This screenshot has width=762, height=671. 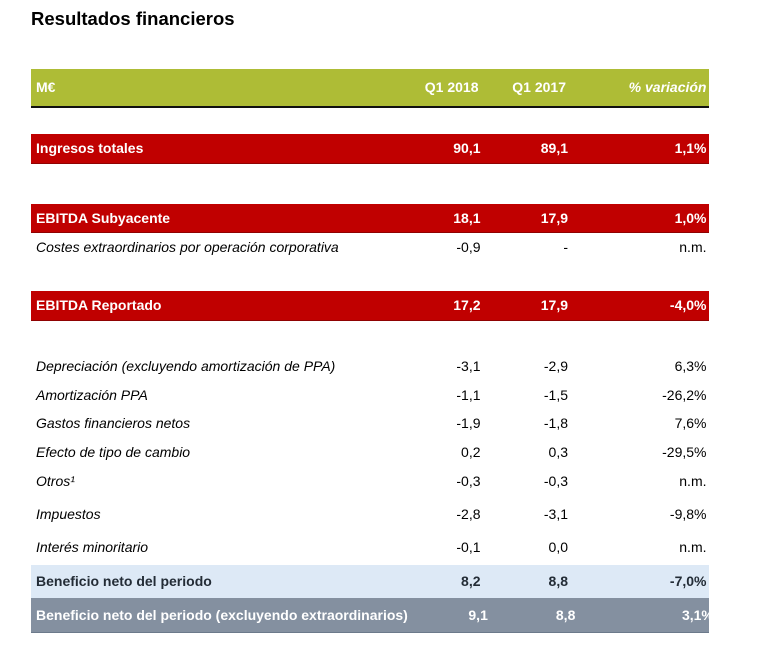 I want to click on value-q1-2018: -2,8, so click(x=468, y=513).